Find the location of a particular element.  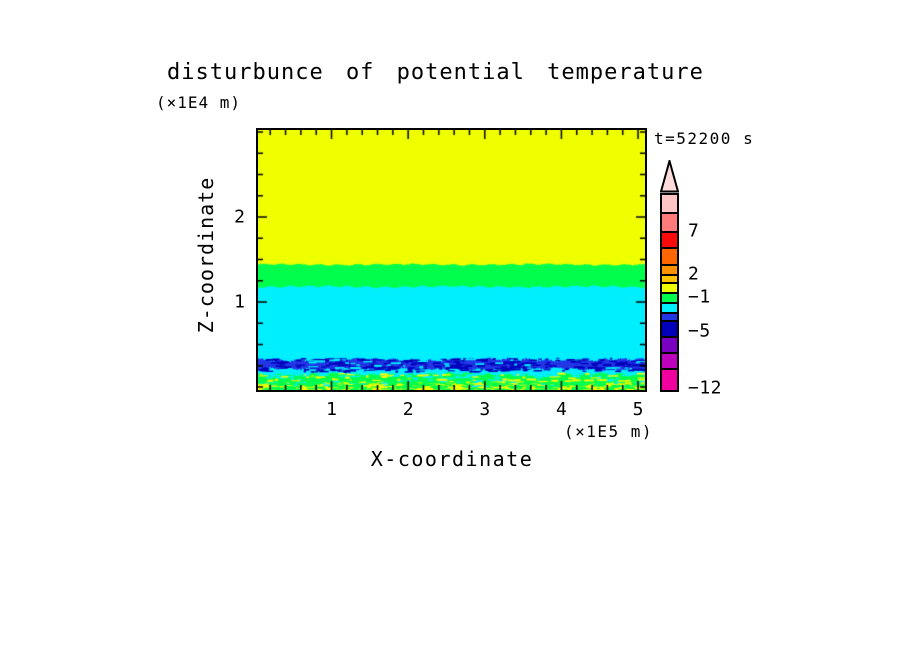

x-tick-label: 3 is located at coordinates (485, 409).